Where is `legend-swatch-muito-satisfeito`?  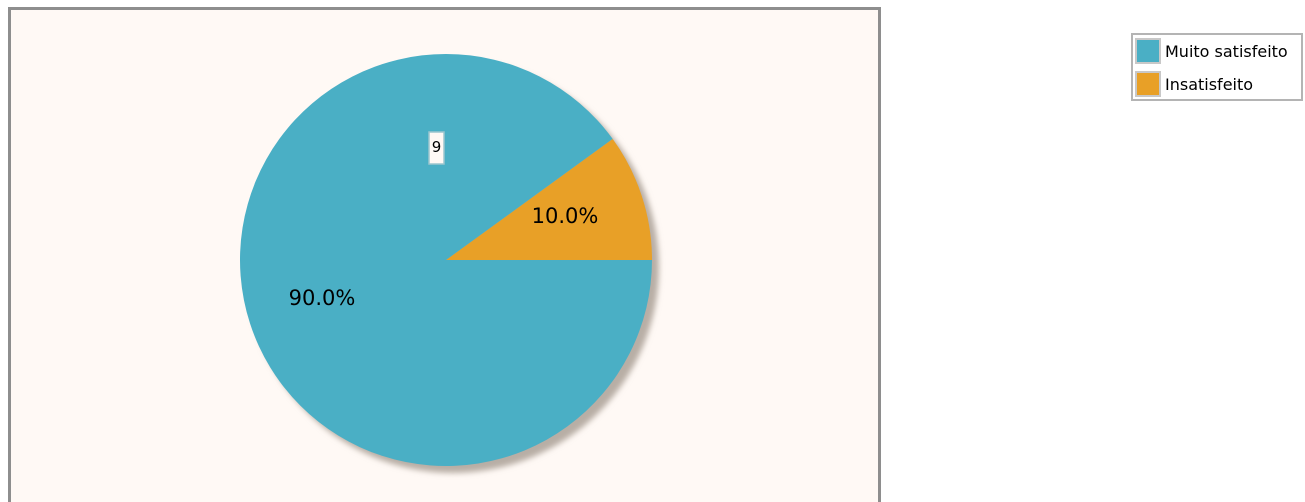
legend-swatch-muito-satisfeito is located at coordinates (1148, 51).